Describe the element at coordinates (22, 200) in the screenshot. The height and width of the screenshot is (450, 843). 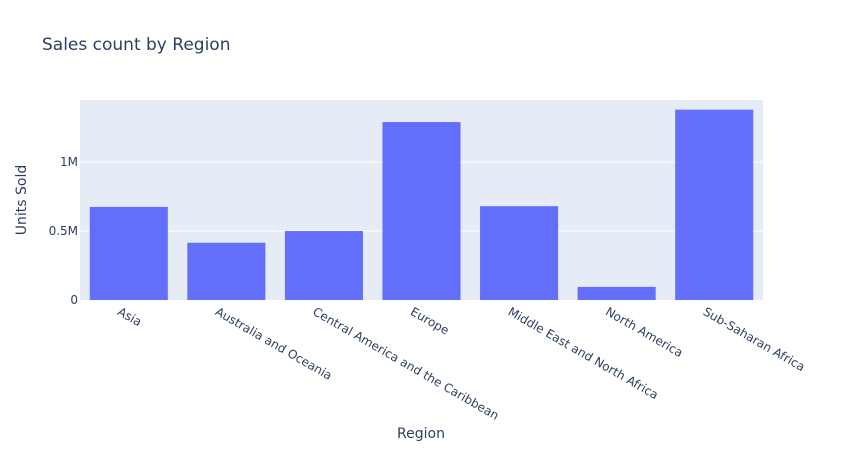
I see `y-axis-title: Units Sold` at that location.